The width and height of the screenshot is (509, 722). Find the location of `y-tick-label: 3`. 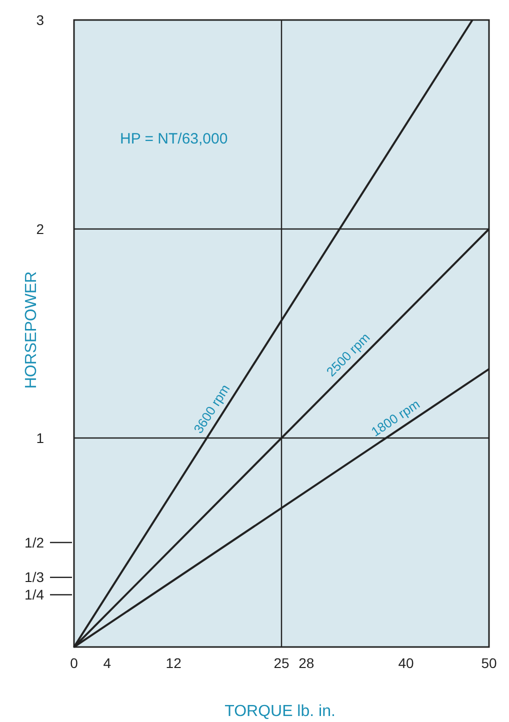

y-tick-label: 3 is located at coordinates (40, 20).